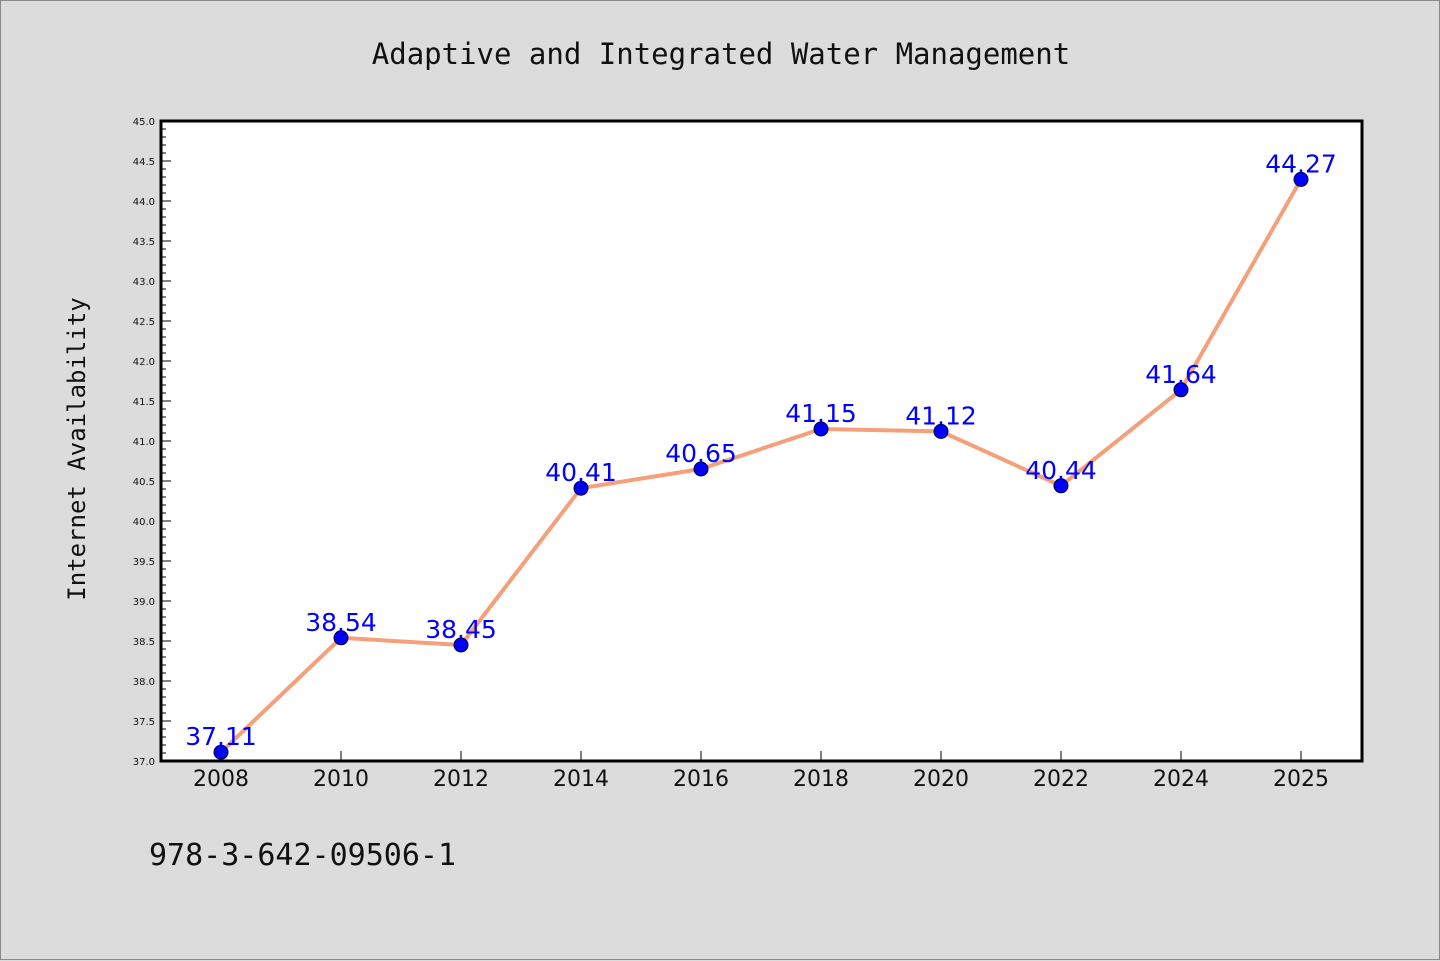 This screenshot has height=961, width=1440. Describe the element at coordinates (144, 242) in the screenshot. I see `y-tick-label: 43.5` at that location.